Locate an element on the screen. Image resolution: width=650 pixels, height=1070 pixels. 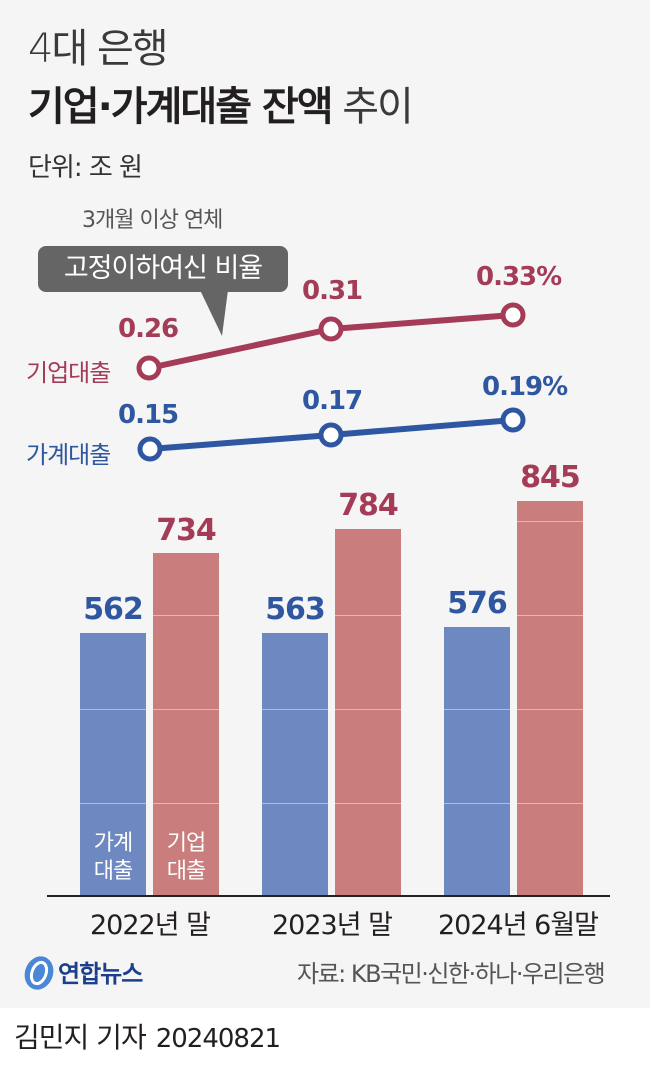
title-bold: 기업·가계대출 잔액 is located at coordinates (181, 107).